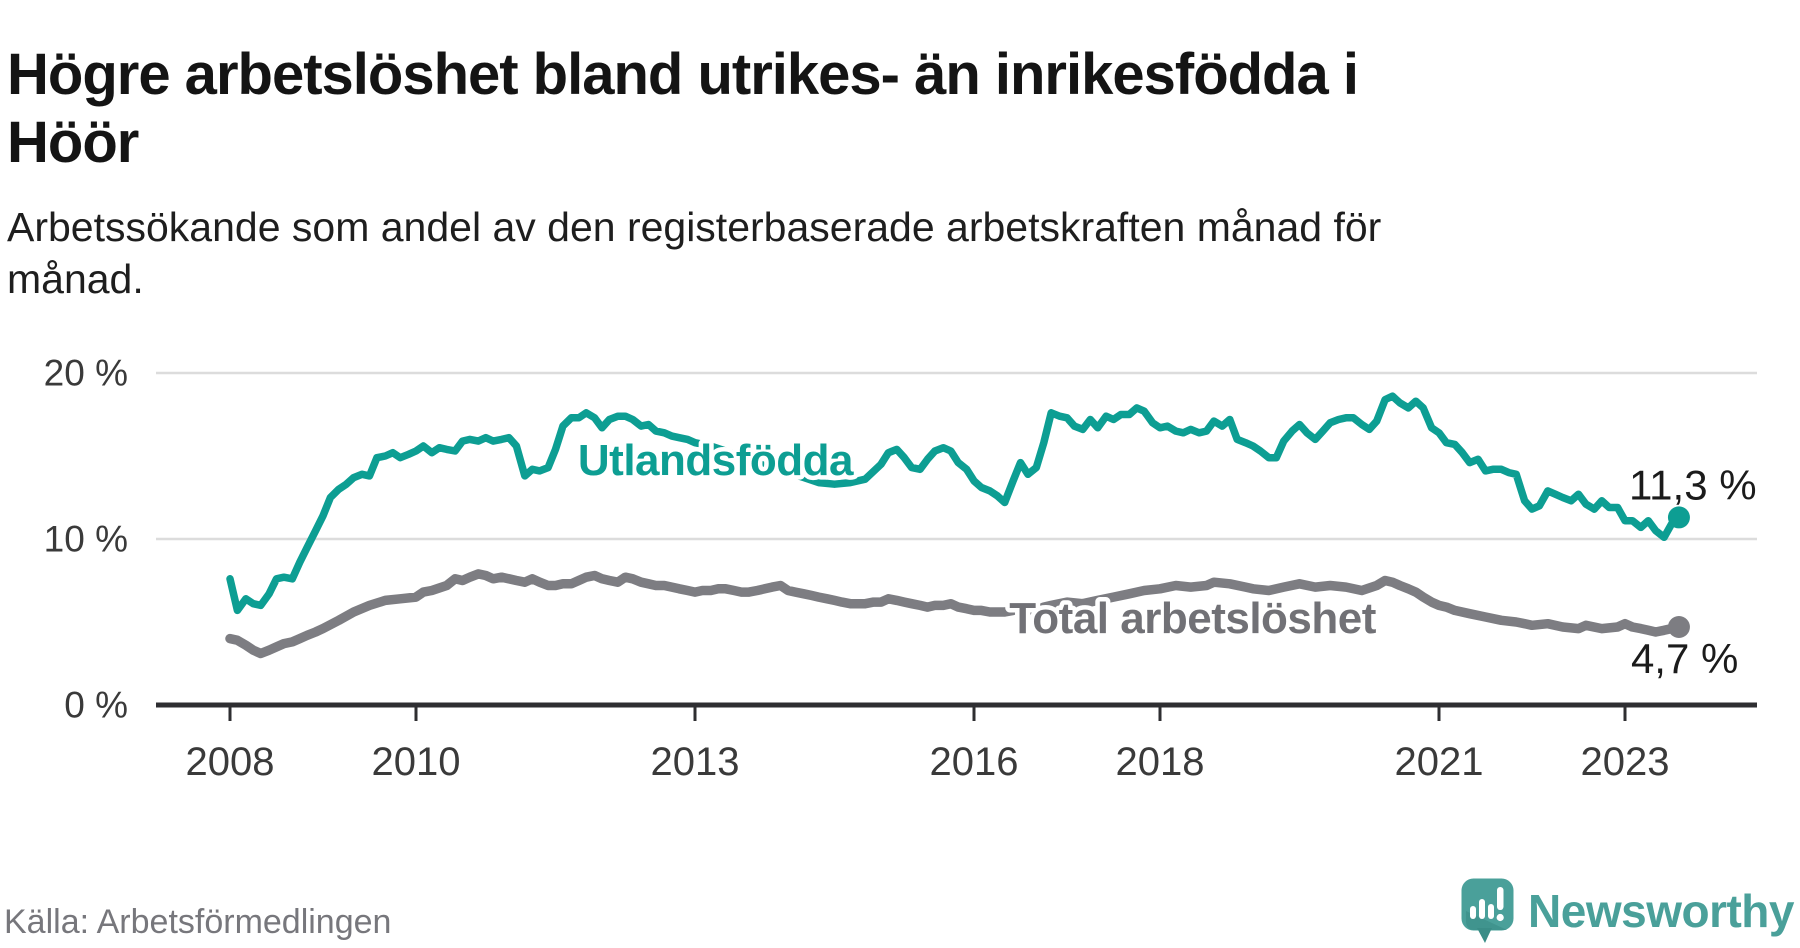 The image size is (1800, 948). What do you see at coordinates (73, 142) in the screenshot?
I see `page-title-line2: Höör` at bounding box center [73, 142].